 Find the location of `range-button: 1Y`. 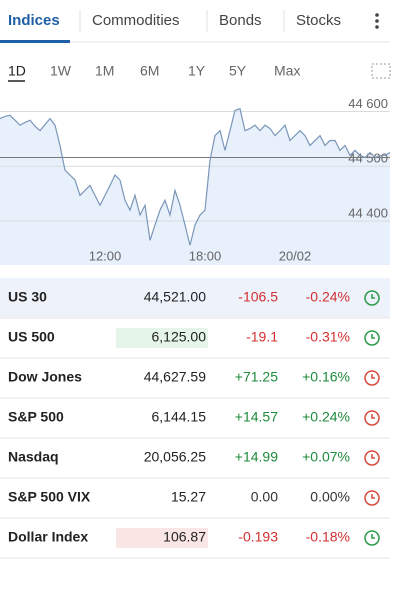

range-button: 1Y is located at coordinates (197, 71).